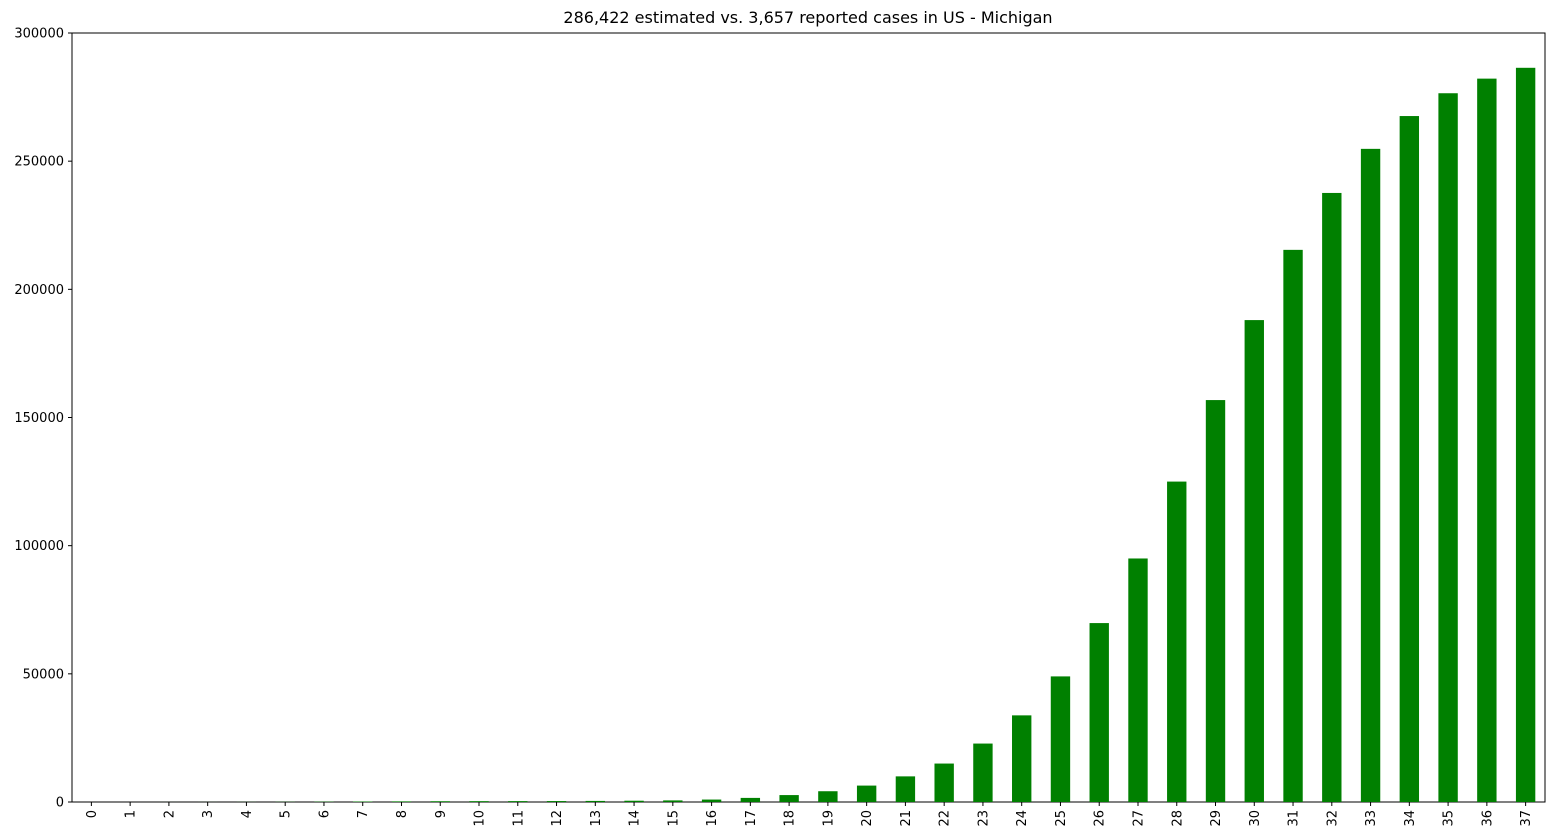 The width and height of the screenshot is (1554, 839). What do you see at coordinates (60, 803) in the screenshot?
I see `y-tick-label: 0` at bounding box center [60, 803].